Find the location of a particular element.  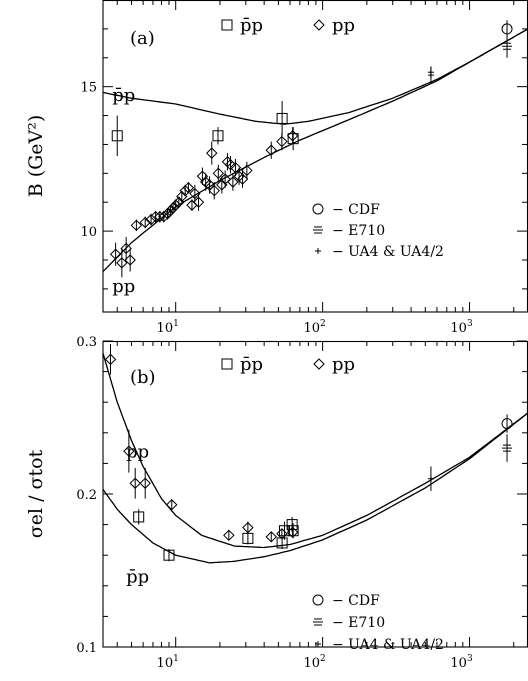

x-tick-label: 10³ is located at coordinates (461, 327).